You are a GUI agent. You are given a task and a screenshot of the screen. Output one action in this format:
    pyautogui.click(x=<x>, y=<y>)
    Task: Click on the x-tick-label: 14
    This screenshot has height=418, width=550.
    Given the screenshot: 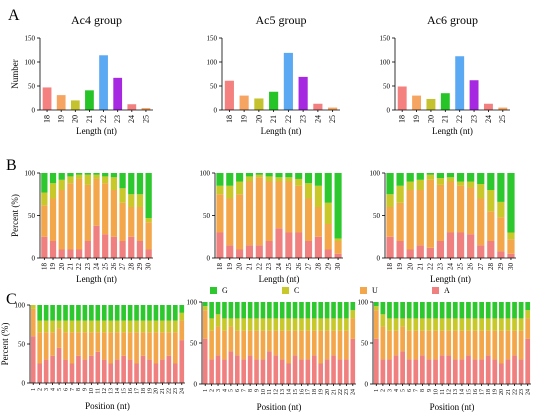 What is the action you would take?
    pyautogui.click(x=289, y=392)
    